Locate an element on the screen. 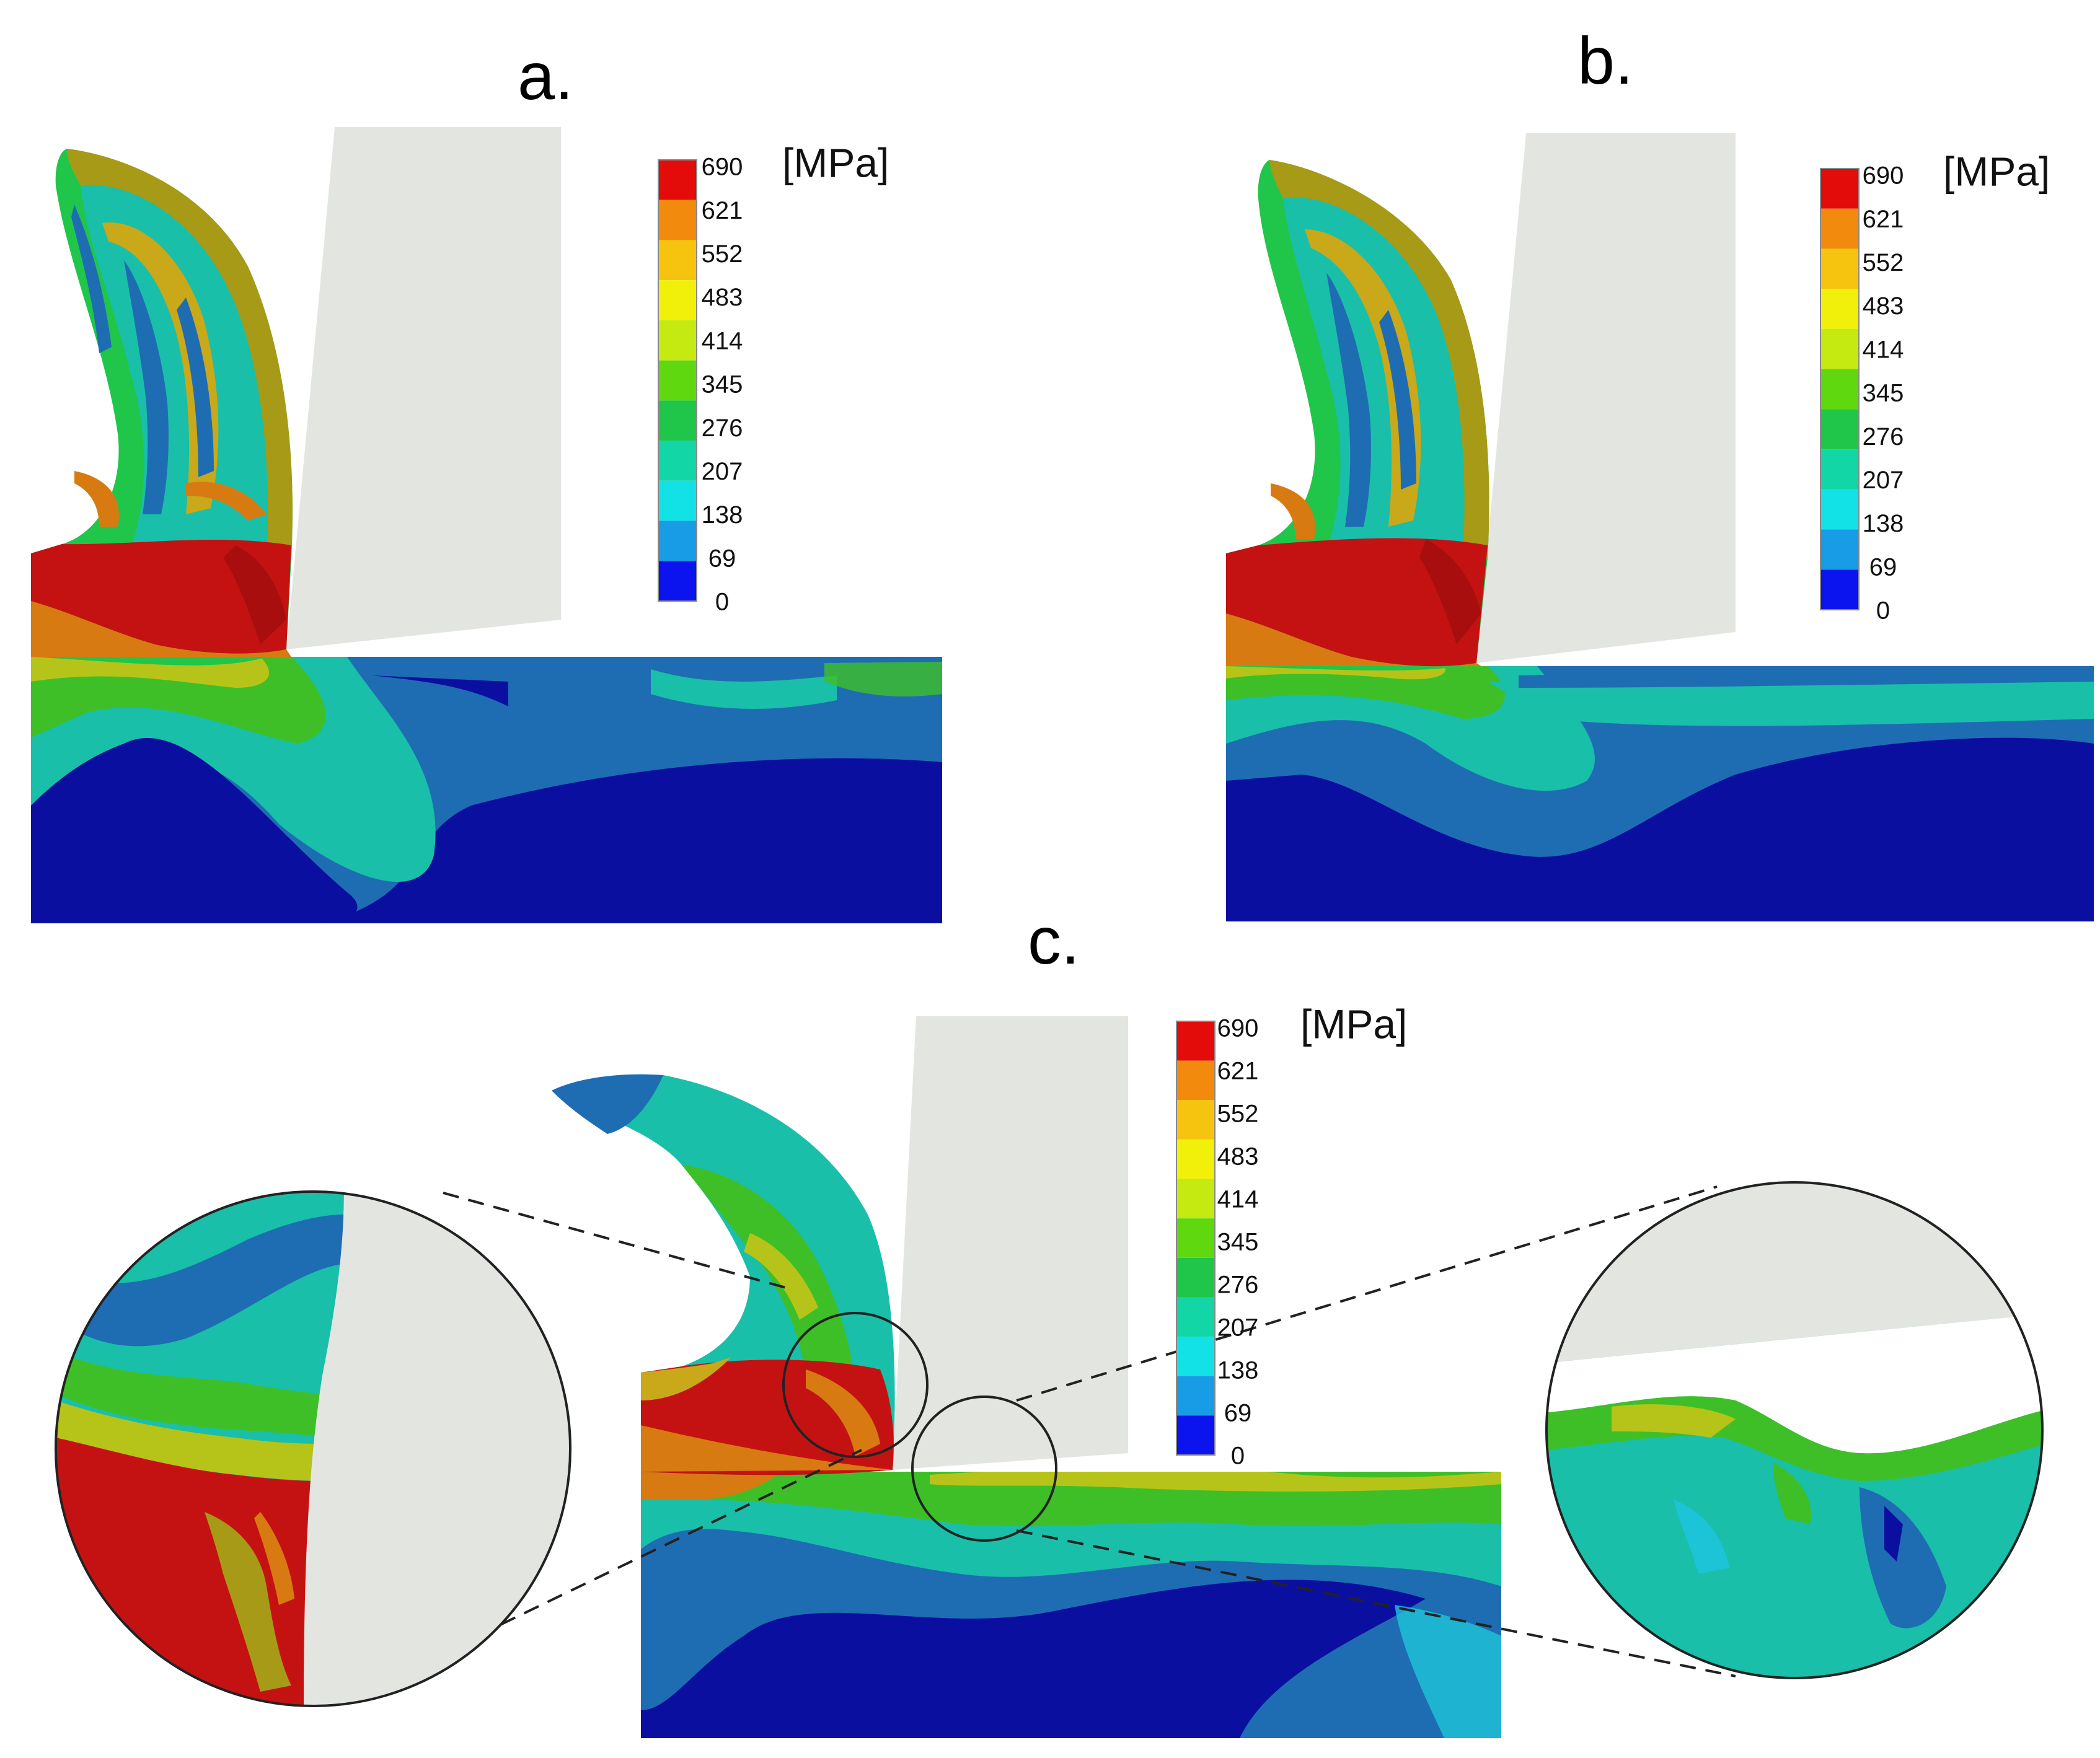  chip-c is located at coordinates (723, 1275).